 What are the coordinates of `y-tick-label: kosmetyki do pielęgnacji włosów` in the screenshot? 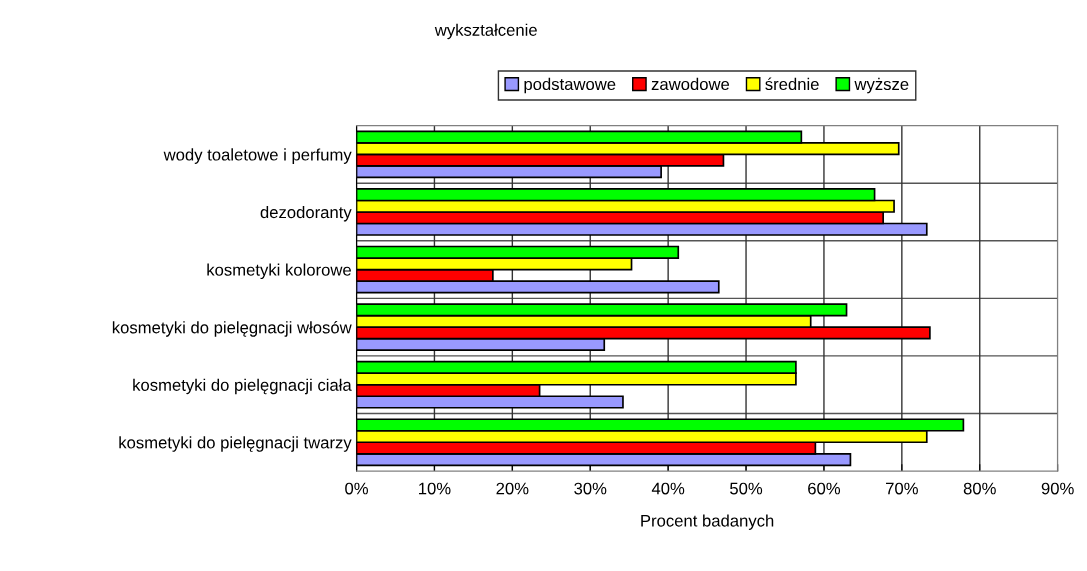 It's located at (232, 329).